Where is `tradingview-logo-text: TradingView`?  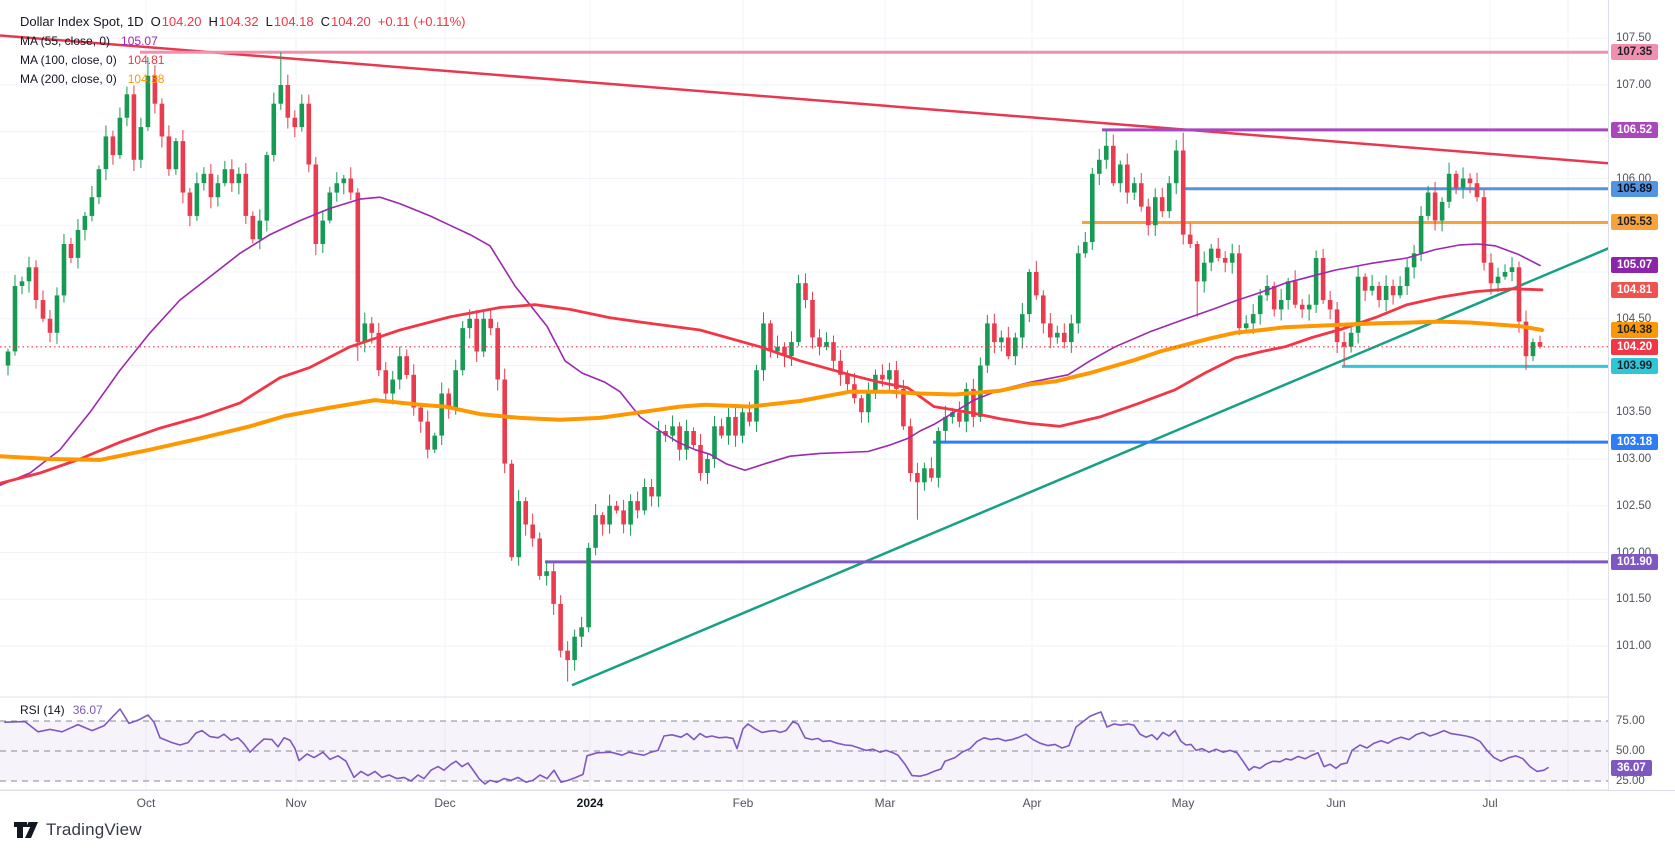 tradingview-logo-text: TradingView is located at coordinates (94, 829).